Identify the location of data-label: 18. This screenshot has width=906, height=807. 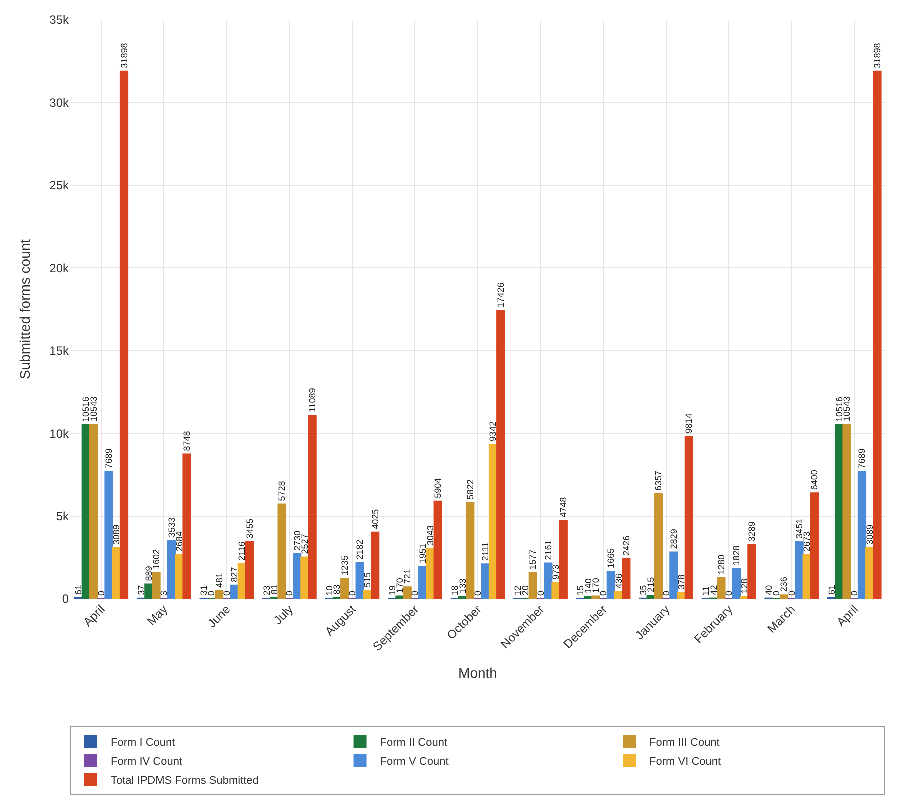
(455, 591).